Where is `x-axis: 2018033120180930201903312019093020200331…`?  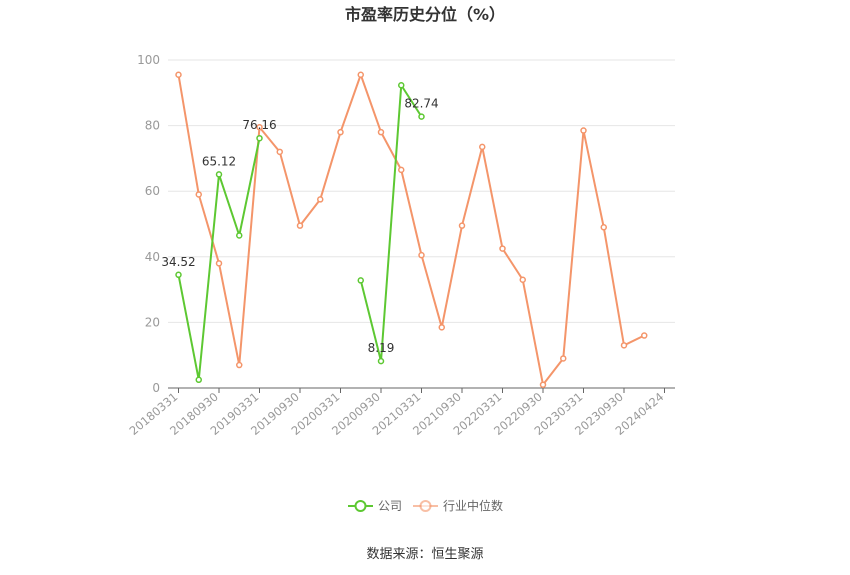 x-axis: 2018033120180930201903312019093020200331… is located at coordinates (401, 412).